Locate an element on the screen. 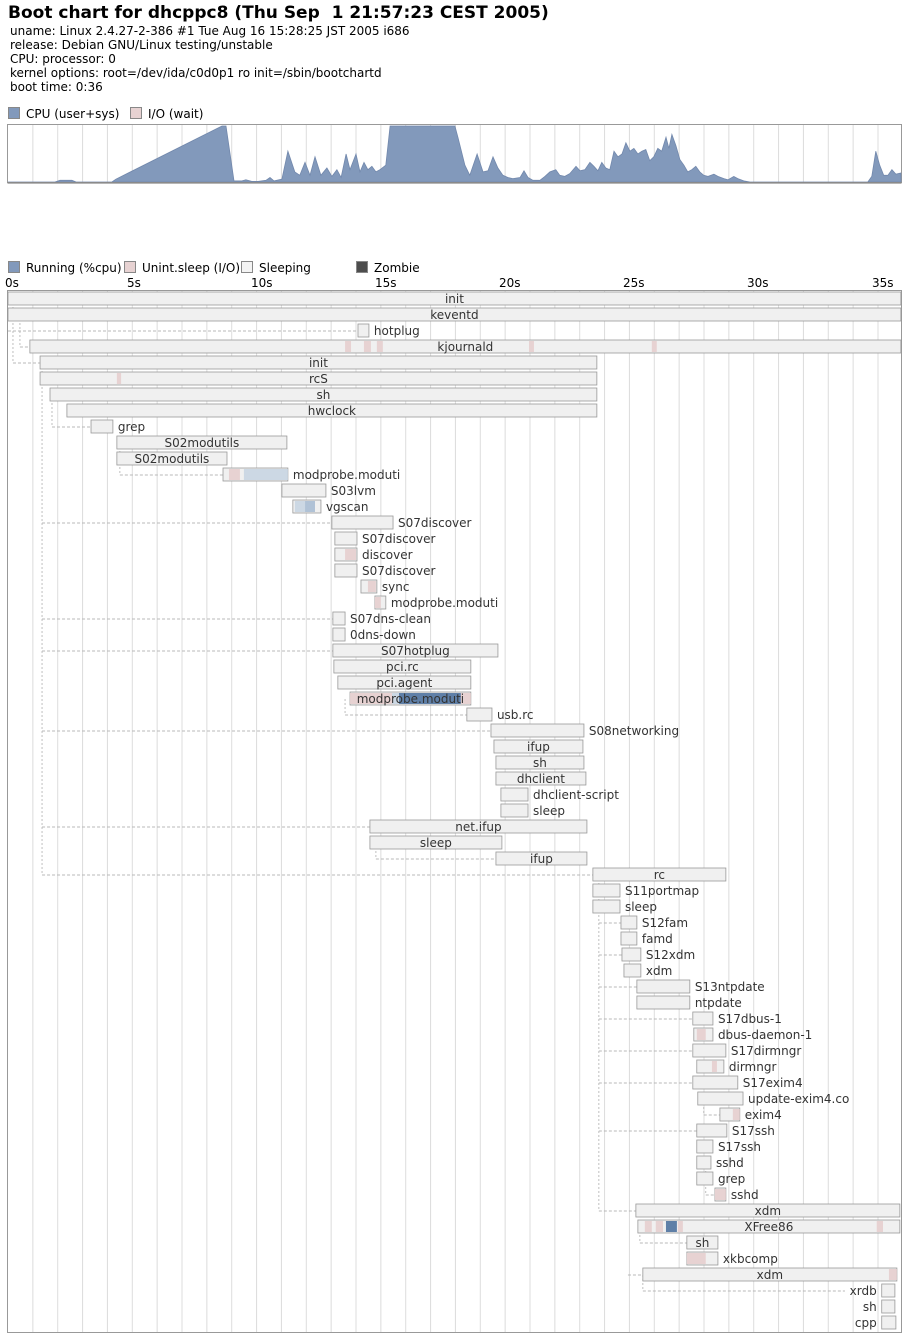 This screenshot has height=1340, width=910. process-label: S07dns-clean is located at coordinates (390, 619).